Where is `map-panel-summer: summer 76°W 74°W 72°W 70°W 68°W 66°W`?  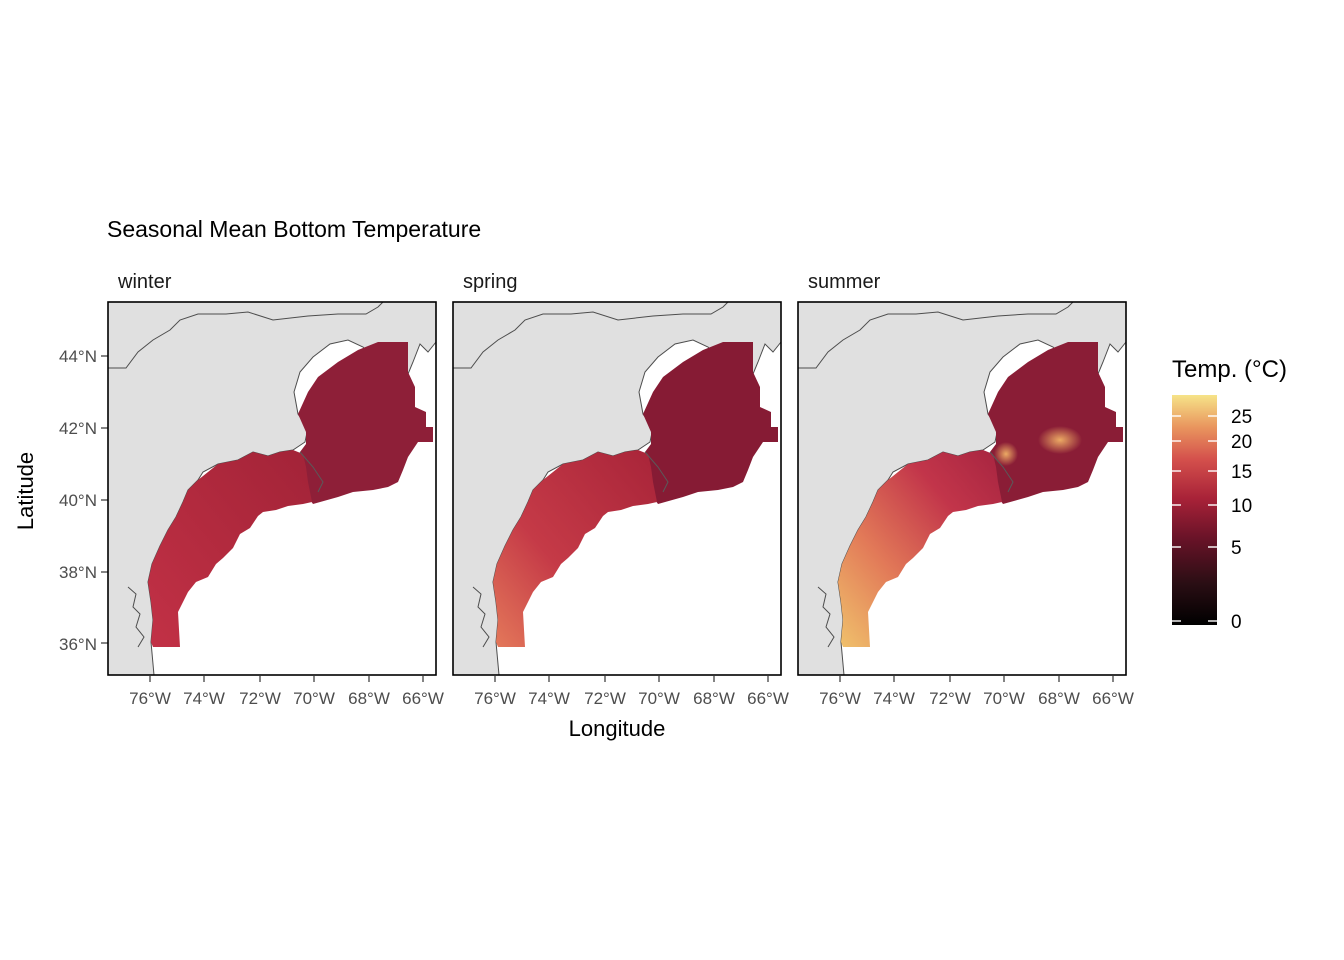
map-panel-summer: summer 76°W 74°W 72°W 70°W 68°W 66°W is located at coordinates (965, 489).